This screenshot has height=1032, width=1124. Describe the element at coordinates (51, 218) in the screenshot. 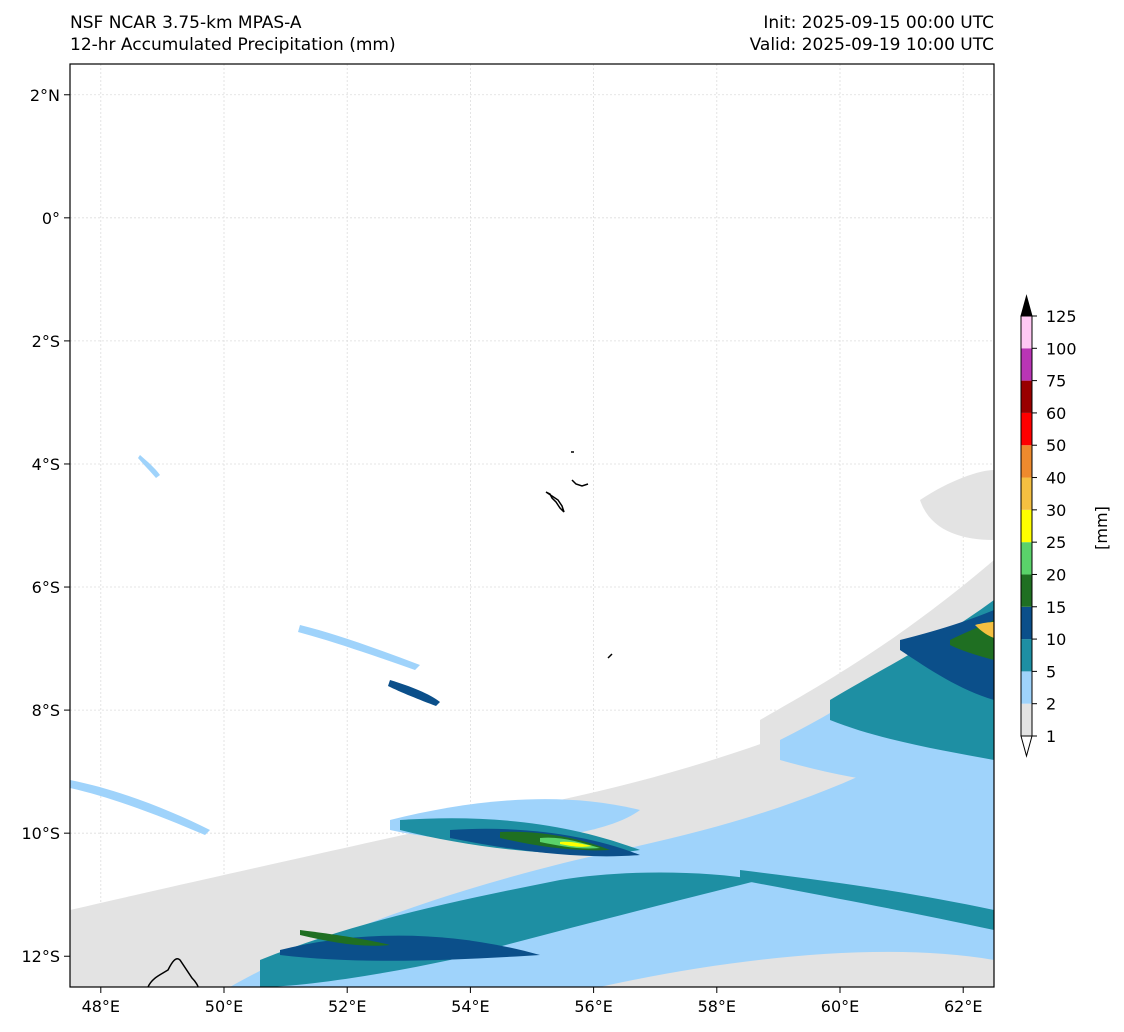

I see `lat-tick-label: 0°` at that location.